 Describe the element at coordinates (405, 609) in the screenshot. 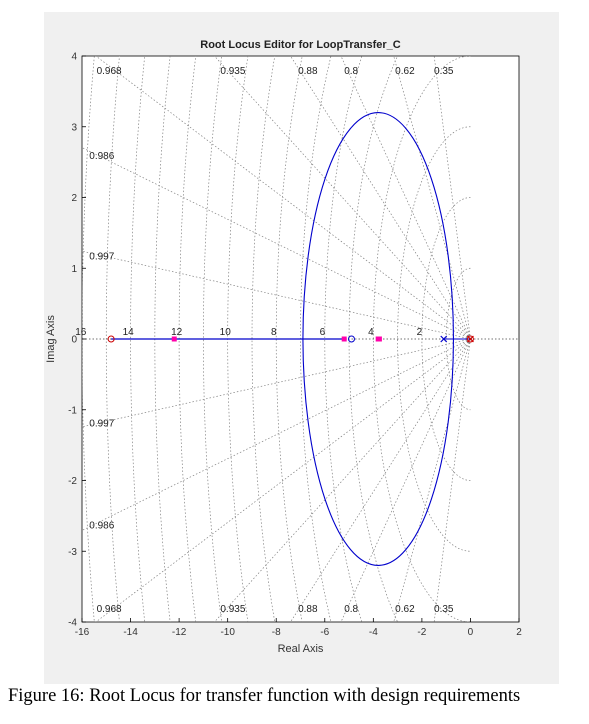

I see `damping-label-bottom: 0.62` at that location.